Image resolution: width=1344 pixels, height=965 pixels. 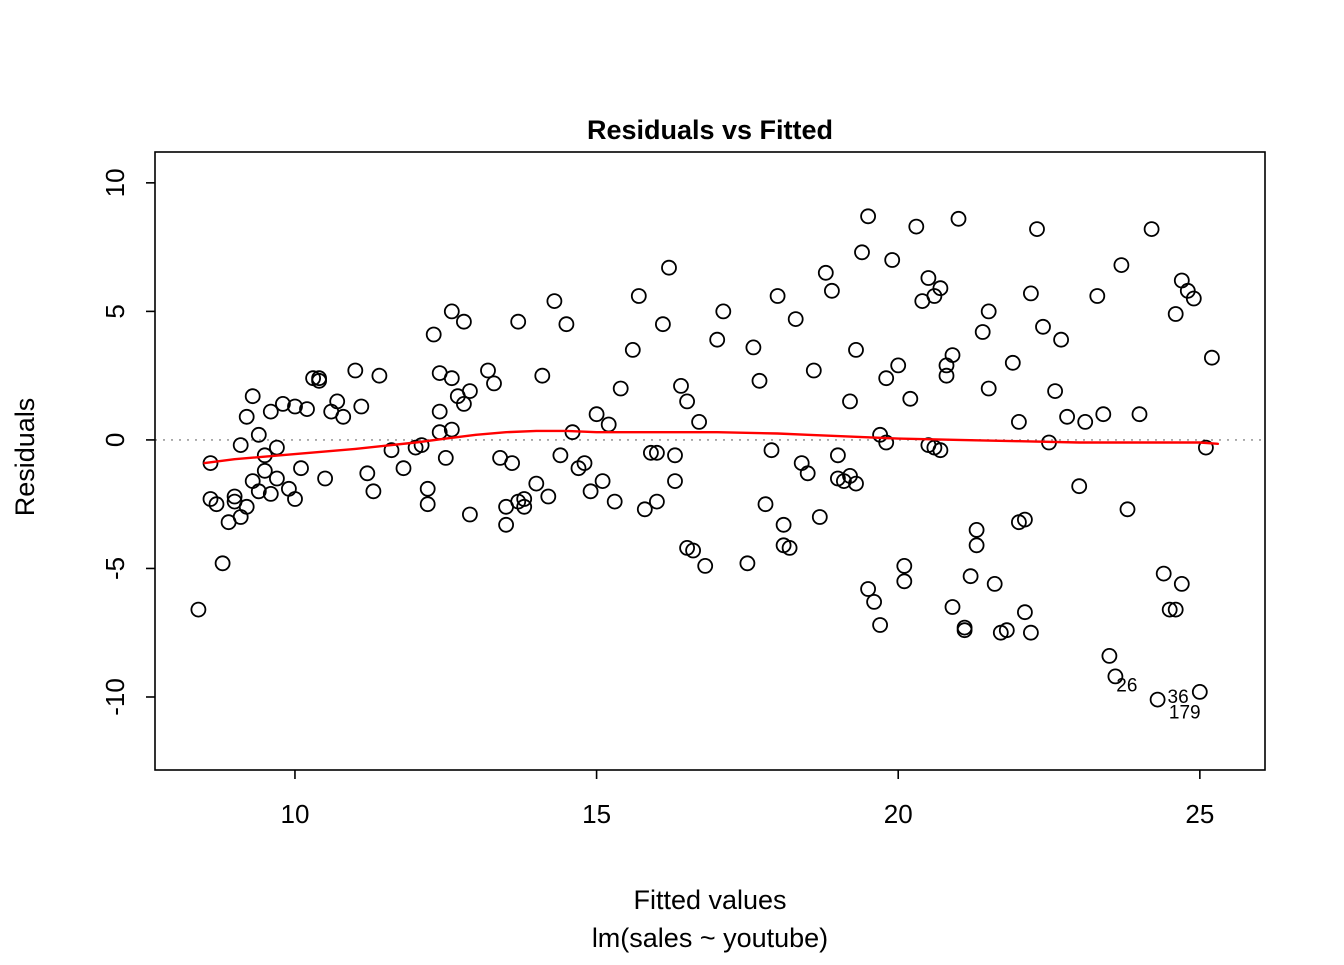 What do you see at coordinates (1199, 814) in the screenshot?
I see `x-tick-label: 25` at bounding box center [1199, 814].